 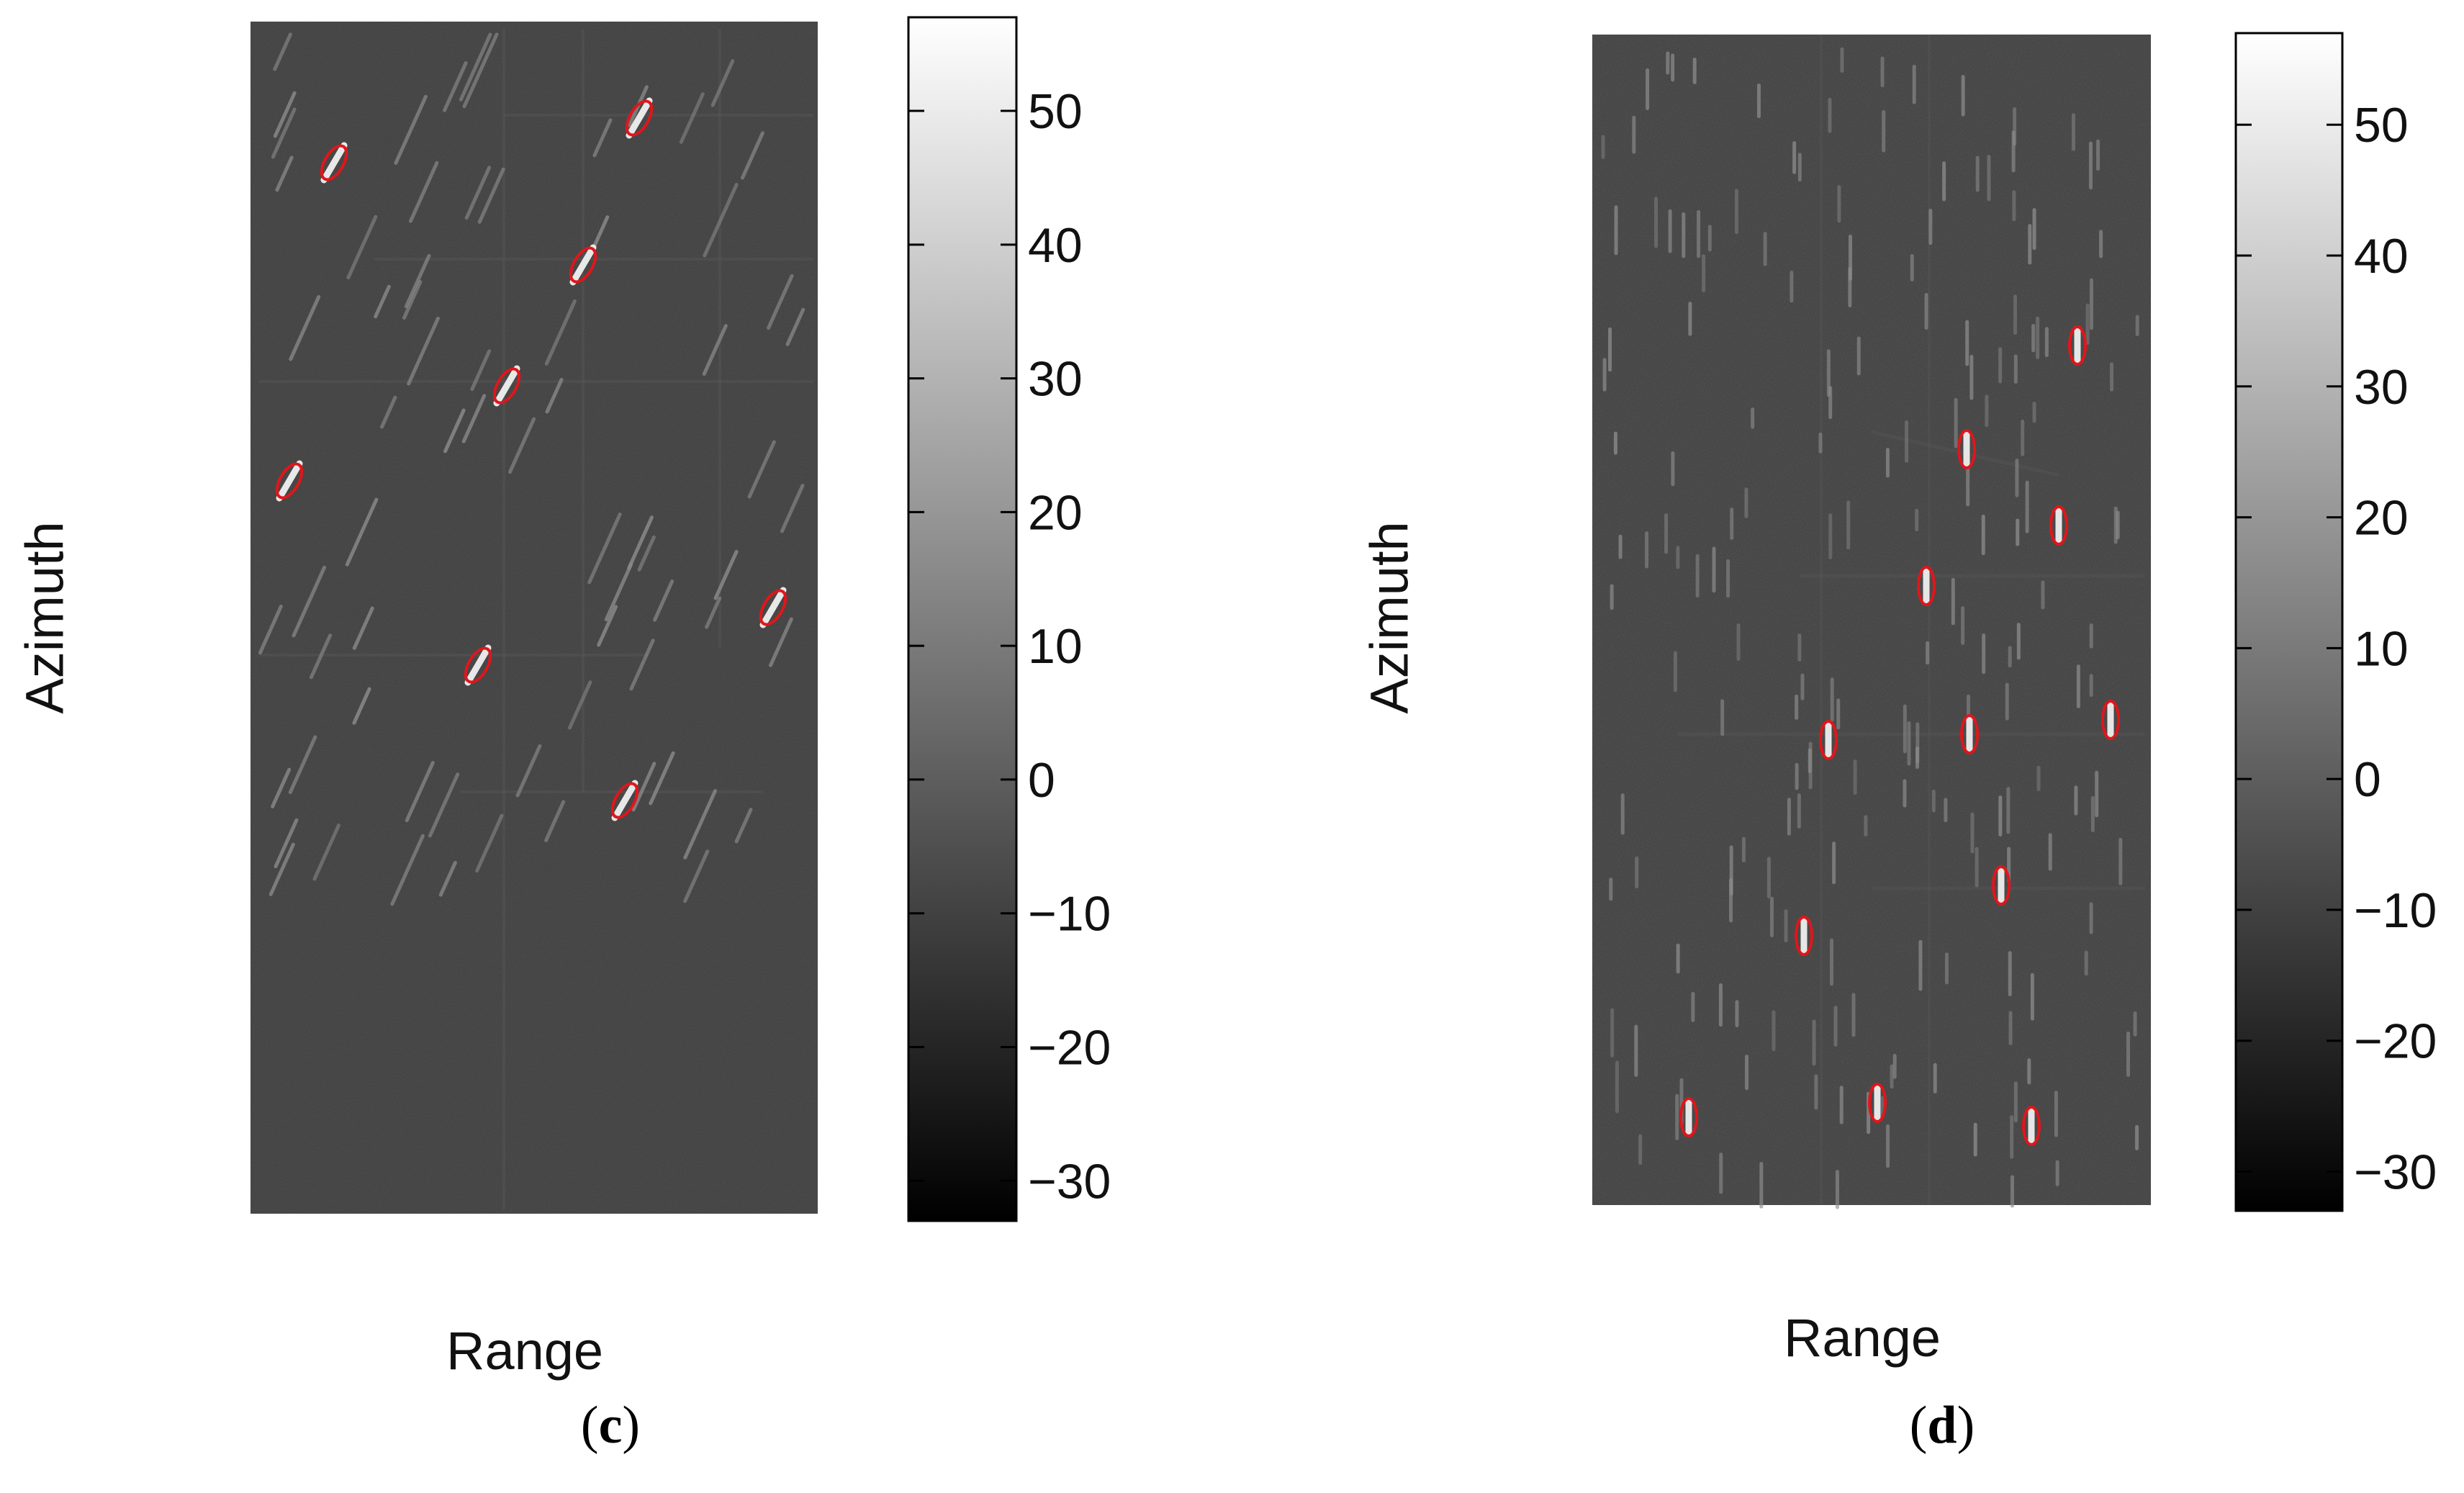 I want to click on colorbar-c-tick-label: 50, so click(x=1055, y=111).